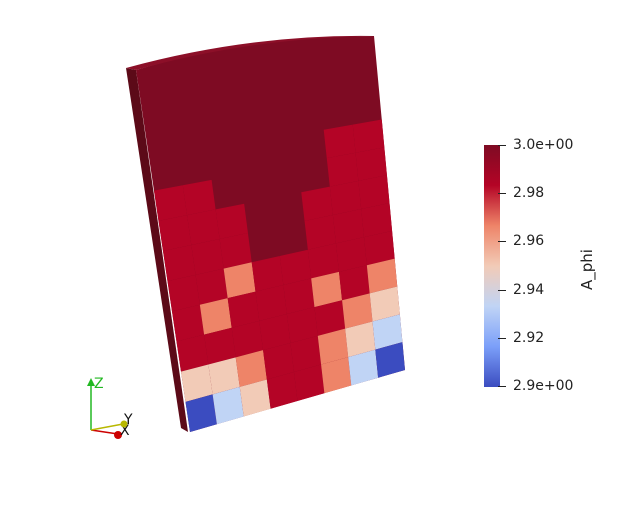  What do you see at coordinates (492, 266) in the screenshot?
I see `scalar-bar-gradient` at bounding box center [492, 266].